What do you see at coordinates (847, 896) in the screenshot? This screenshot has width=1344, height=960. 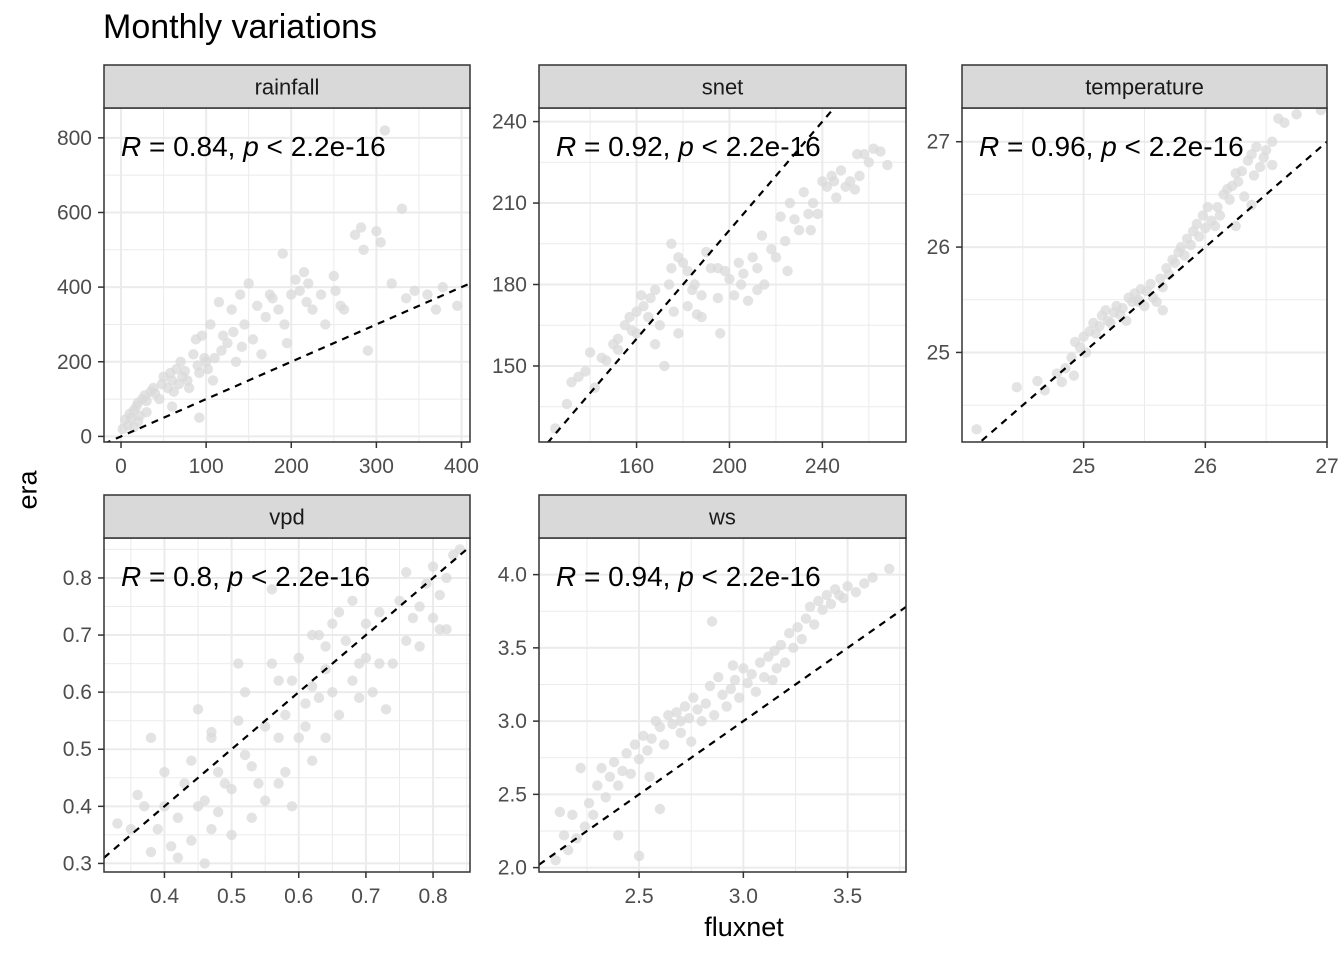 I see `x-tick-label: 3.5` at bounding box center [847, 896].